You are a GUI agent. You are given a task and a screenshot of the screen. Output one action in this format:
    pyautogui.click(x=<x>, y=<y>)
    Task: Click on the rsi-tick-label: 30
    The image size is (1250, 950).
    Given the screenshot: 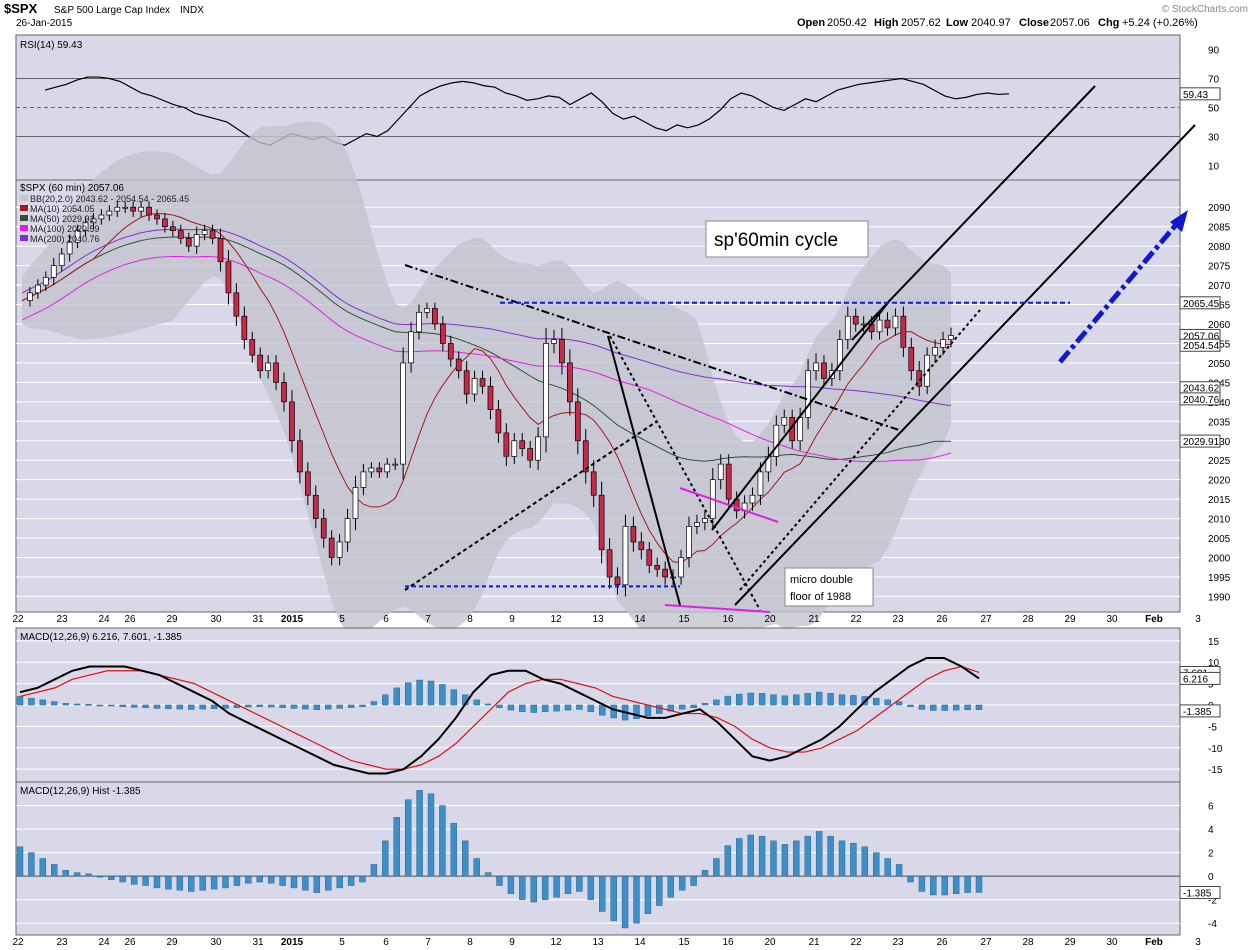 What is the action you would take?
    pyautogui.click(x=1214, y=138)
    